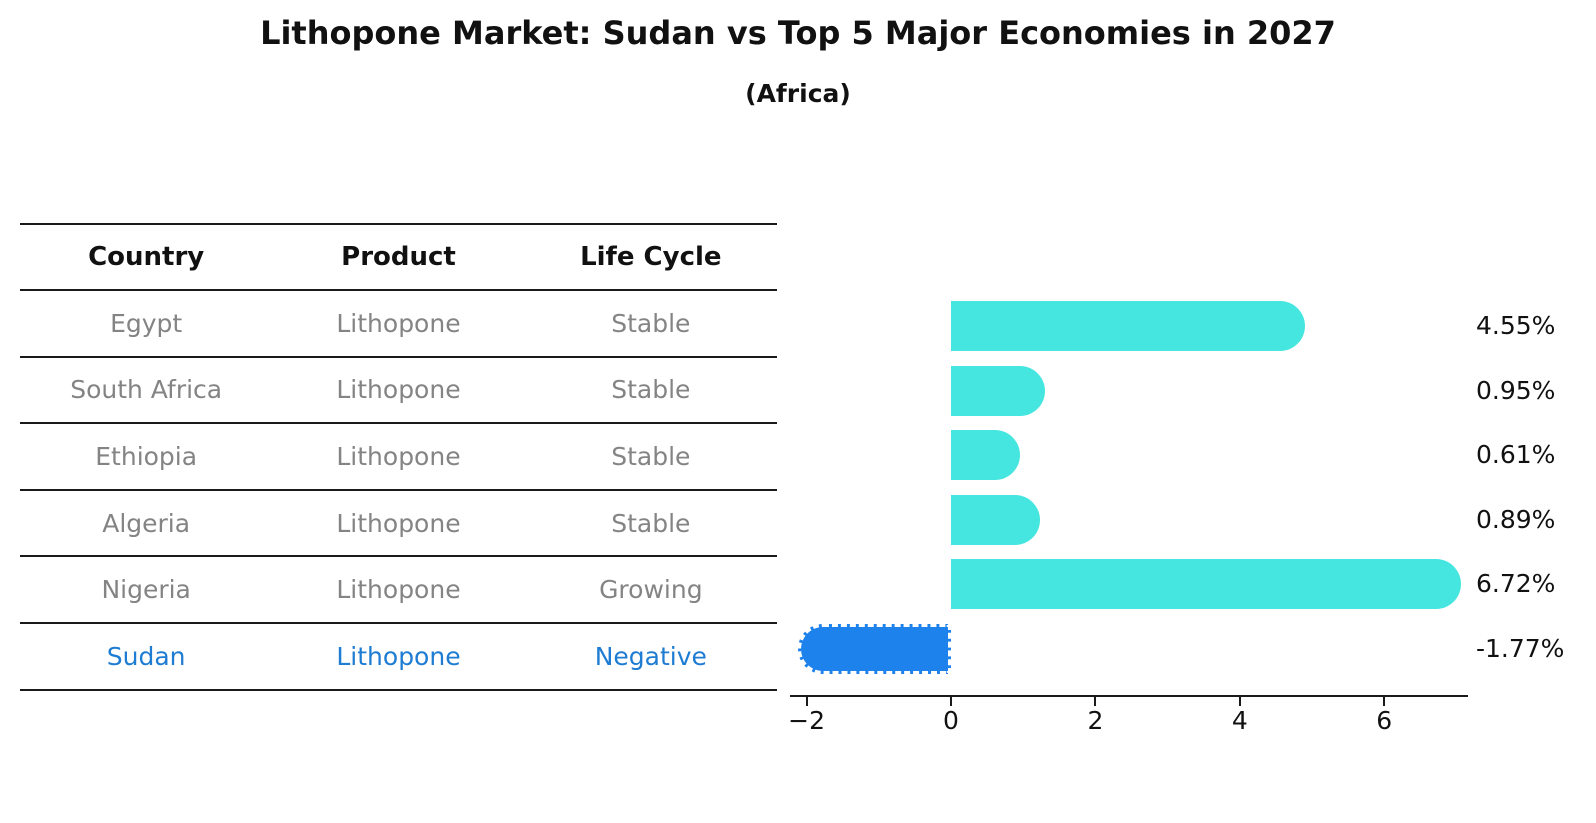 The image size is (1596, 823). Describe the element at coordinates (146, 456) in the screenshot. I see `table-cell-country: Ethiopia` at that location.